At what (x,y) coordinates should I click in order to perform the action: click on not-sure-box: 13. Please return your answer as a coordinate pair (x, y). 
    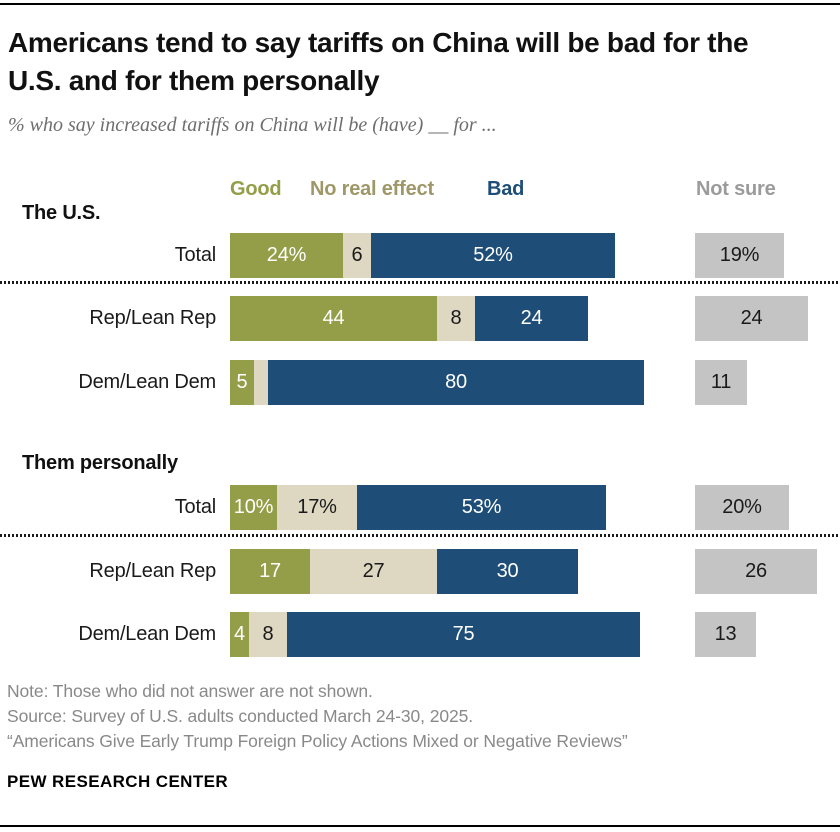
    Looking at the image, I should click on (725, 634).